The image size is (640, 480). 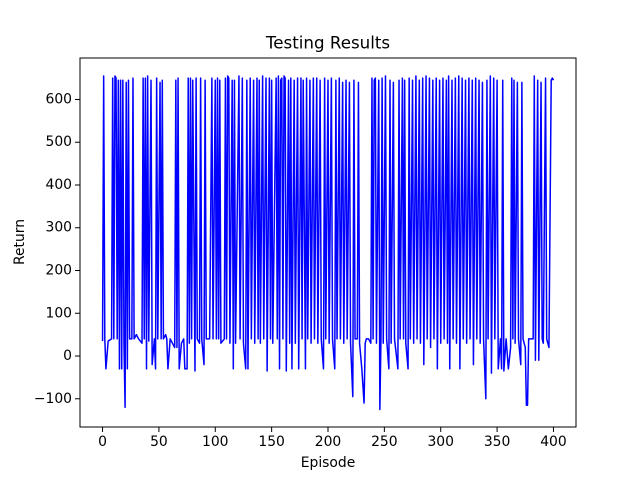 I want to click on y-tick-label: 0, so click(x=67, y=356).